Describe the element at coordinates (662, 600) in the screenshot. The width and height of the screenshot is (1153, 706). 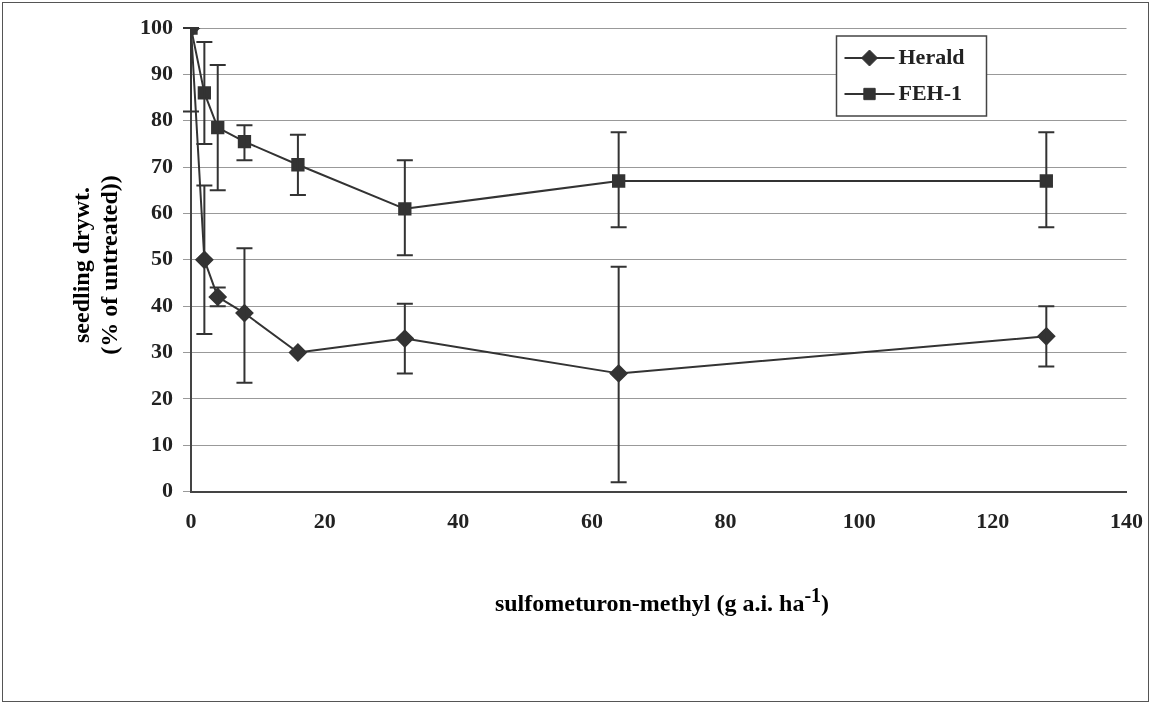
I see `x-axis-title: sulfometuron-methyl (g a.i. ha$^{-1}$)` at that location.